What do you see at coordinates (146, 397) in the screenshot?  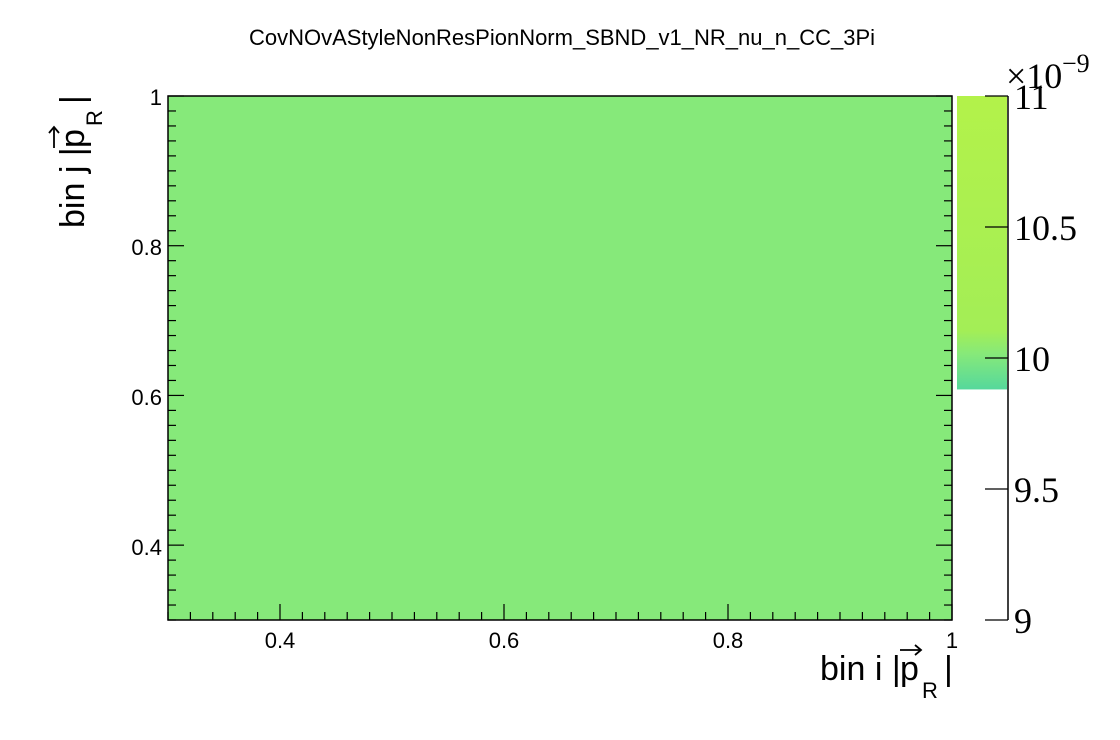 I see `y-tick-label: 0.6` at bounding box center [146, 397].